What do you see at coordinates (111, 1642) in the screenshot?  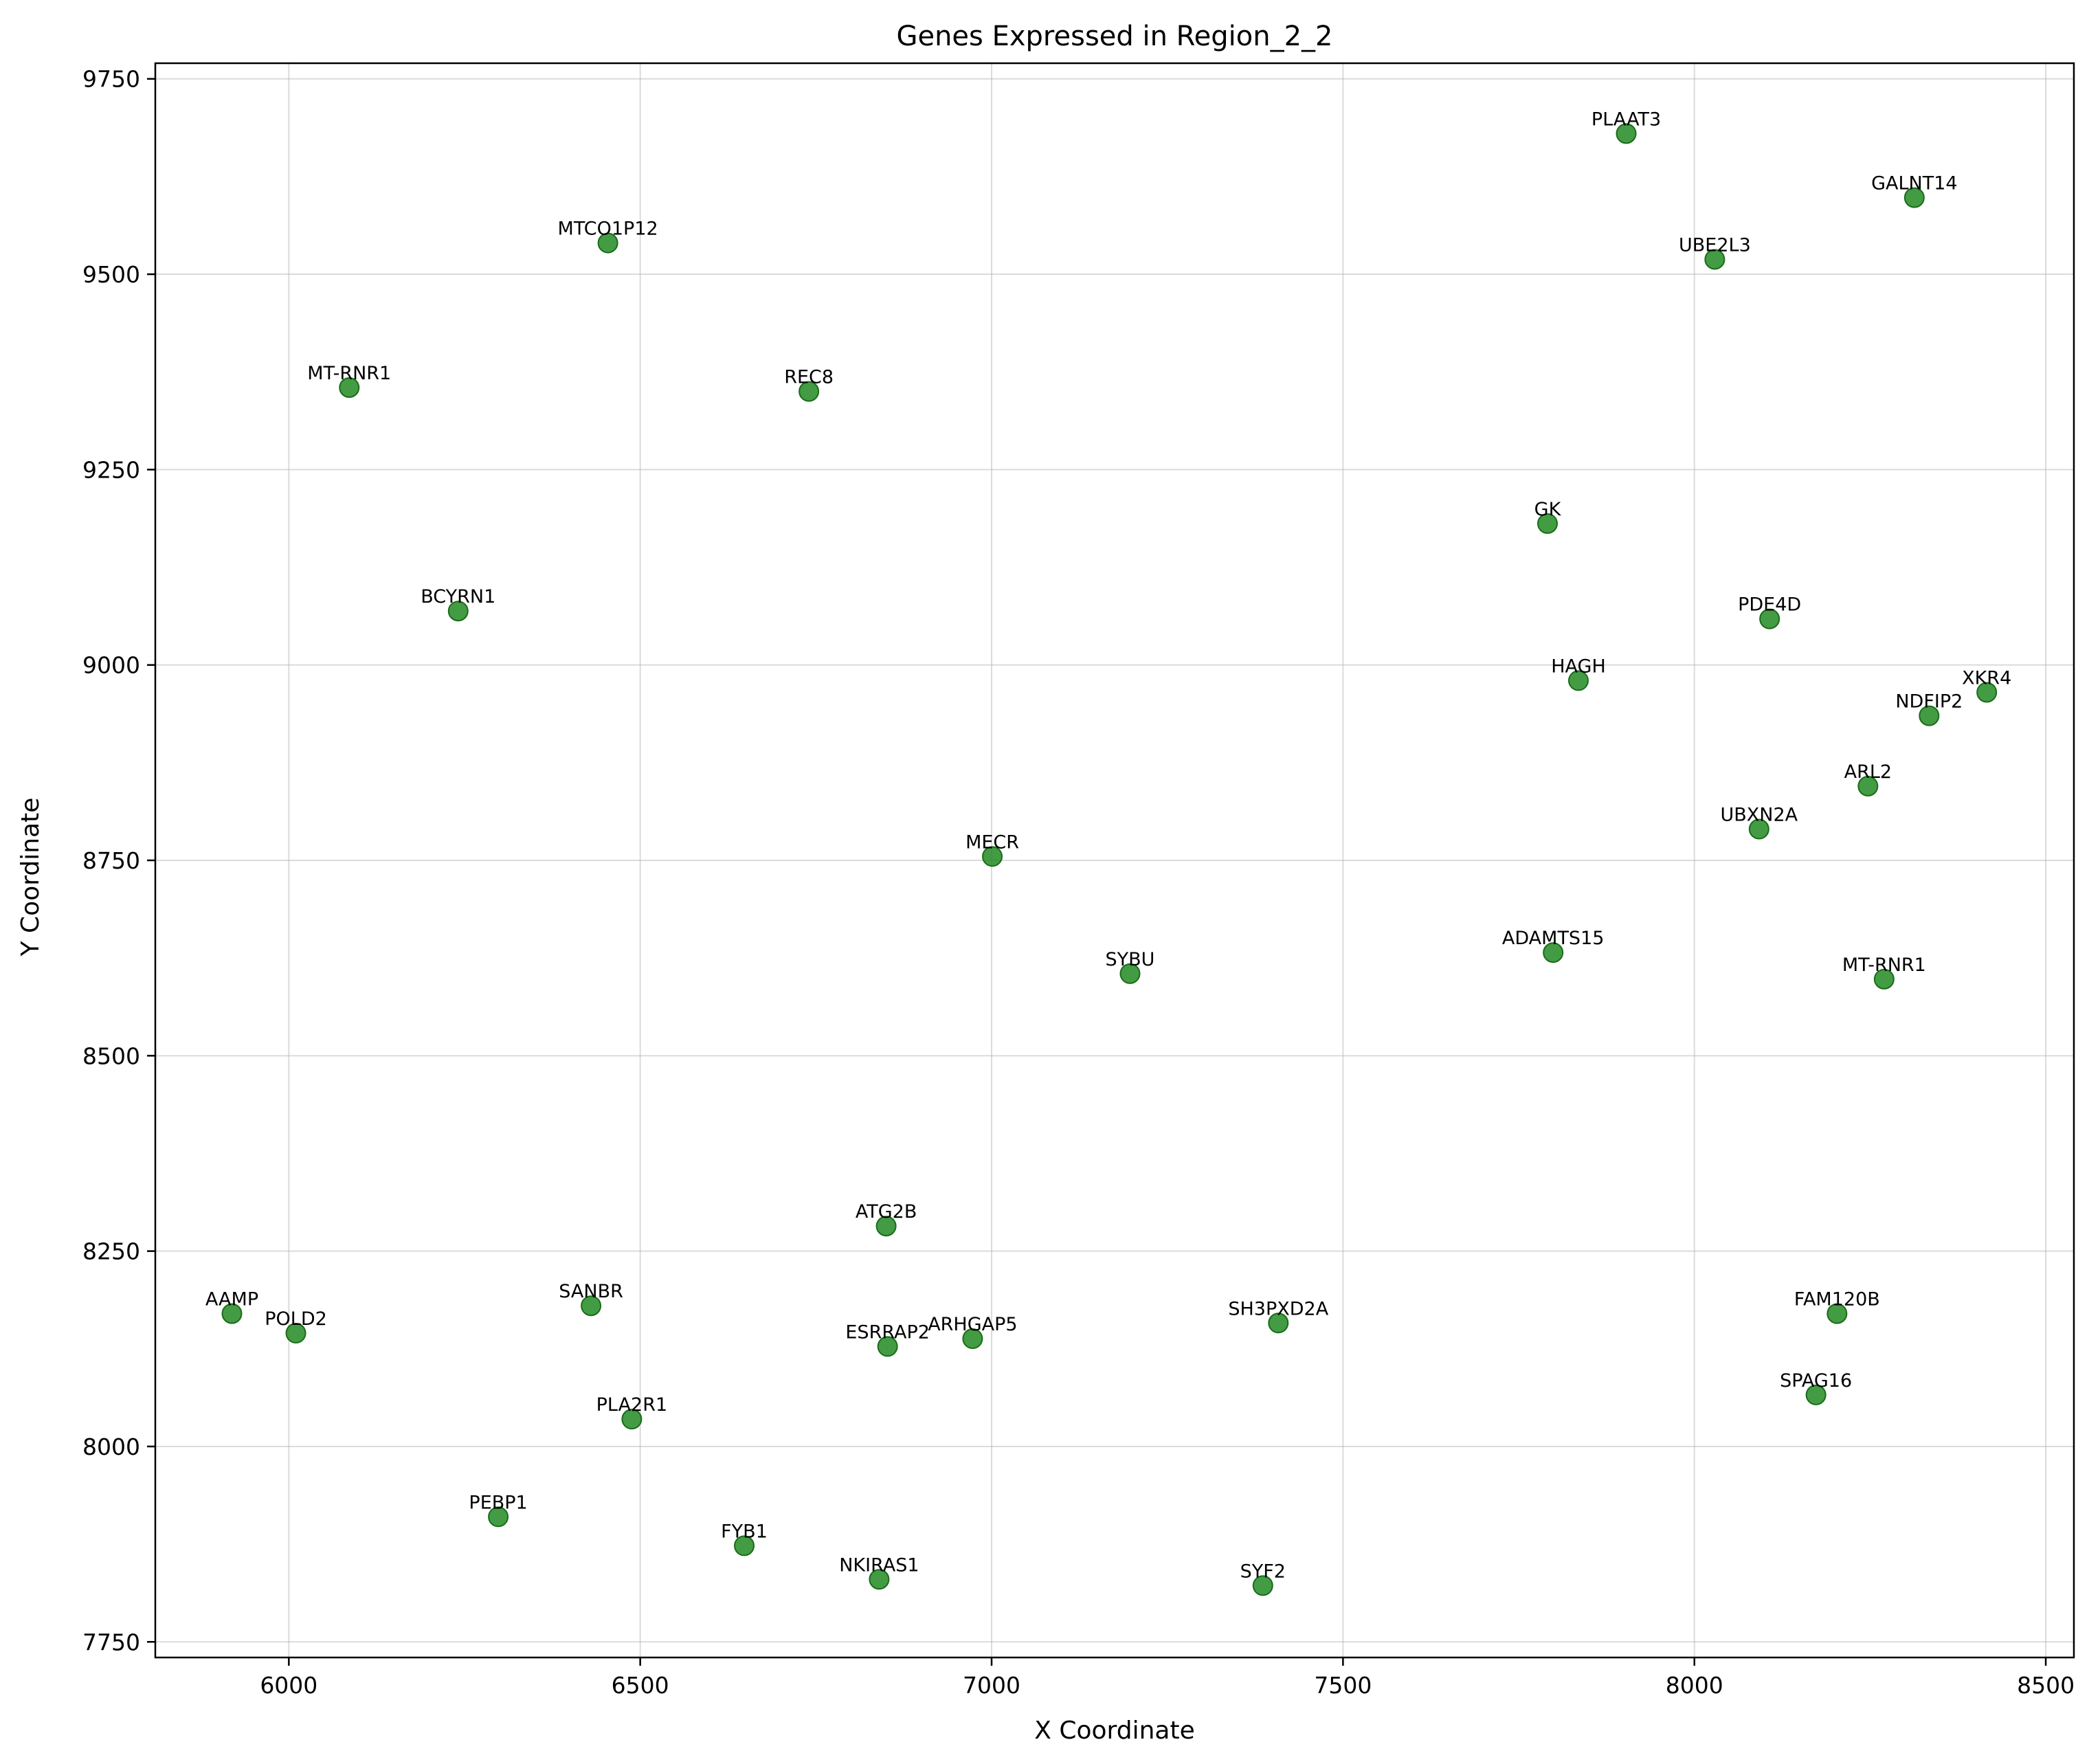 I see `y-tick-label: 7750` at bounding box center [111, 1642].